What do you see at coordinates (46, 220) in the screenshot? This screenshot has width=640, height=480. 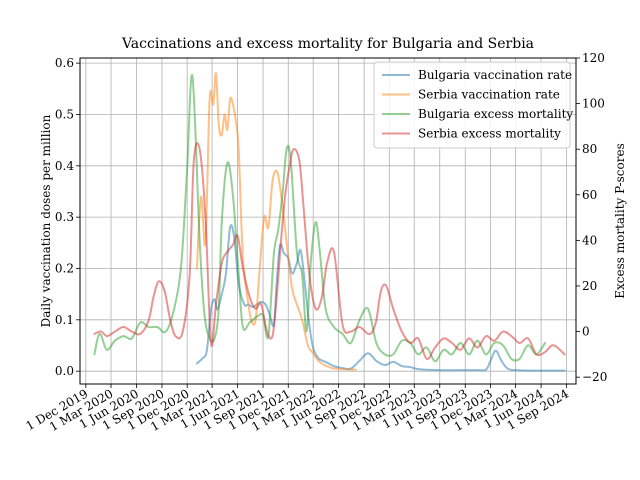 I see `y-axis-label-left: Daily vaccination doses per million` at bounding box center [46, 220].